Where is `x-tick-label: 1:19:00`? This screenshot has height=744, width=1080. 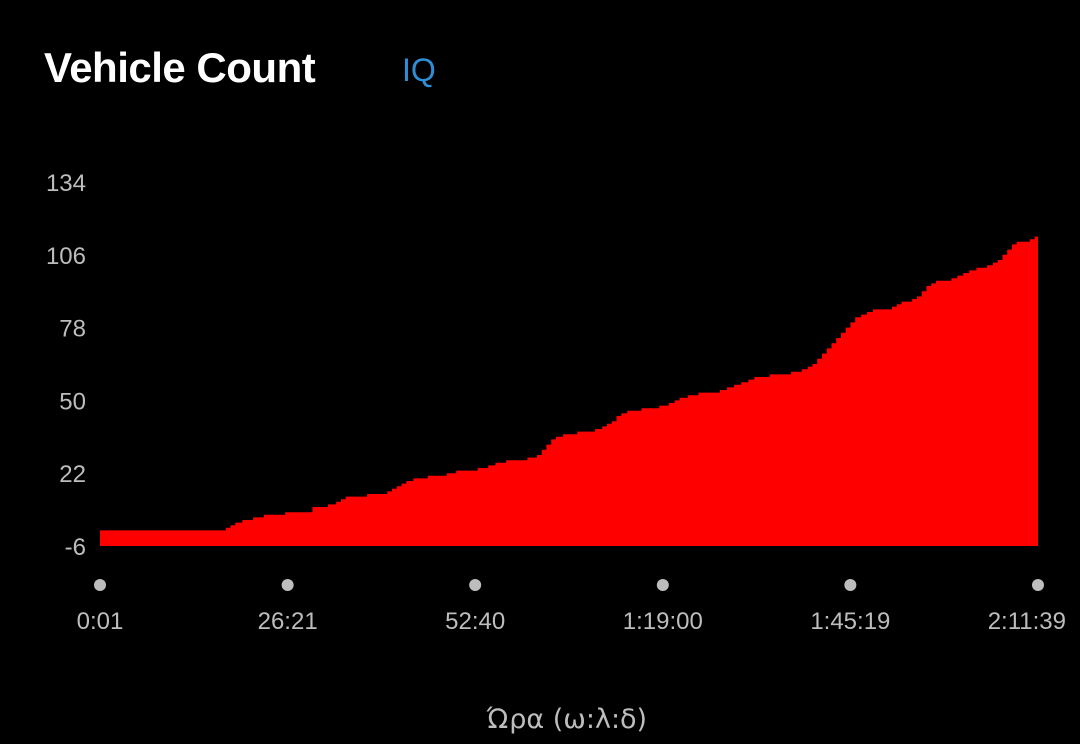
x-tick-label: 1:19:00 is located at coordinates (663, 621).